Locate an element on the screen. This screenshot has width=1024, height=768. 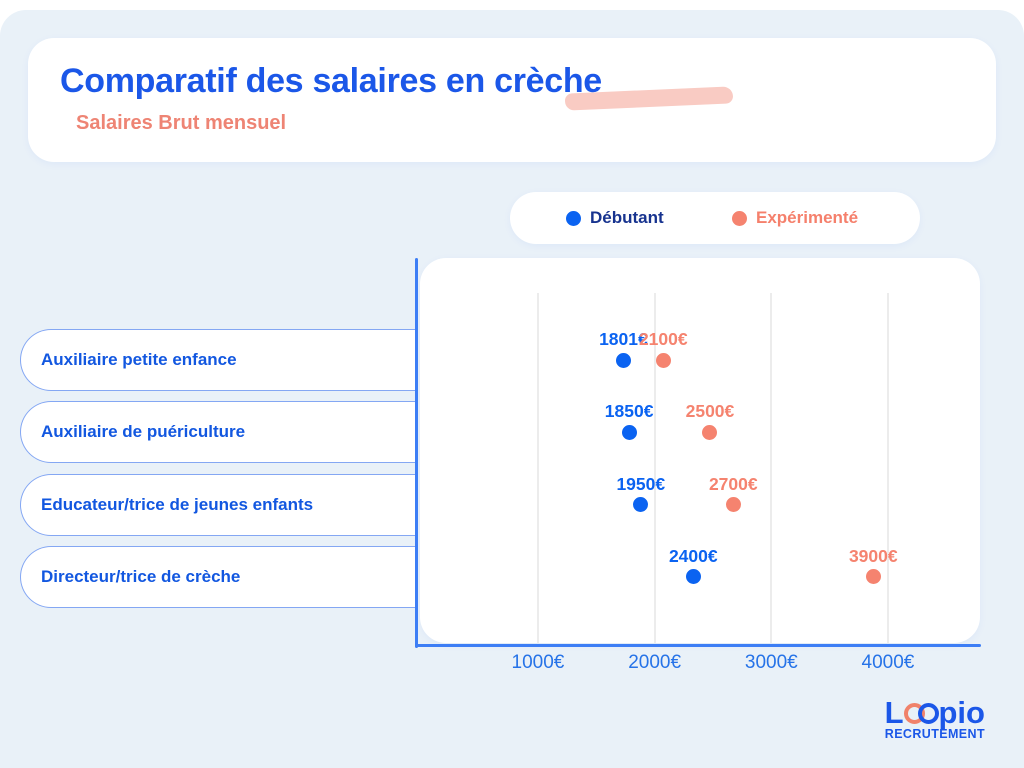
x-axis-tick-label: 2000€ is located at coordinates (655, 662).